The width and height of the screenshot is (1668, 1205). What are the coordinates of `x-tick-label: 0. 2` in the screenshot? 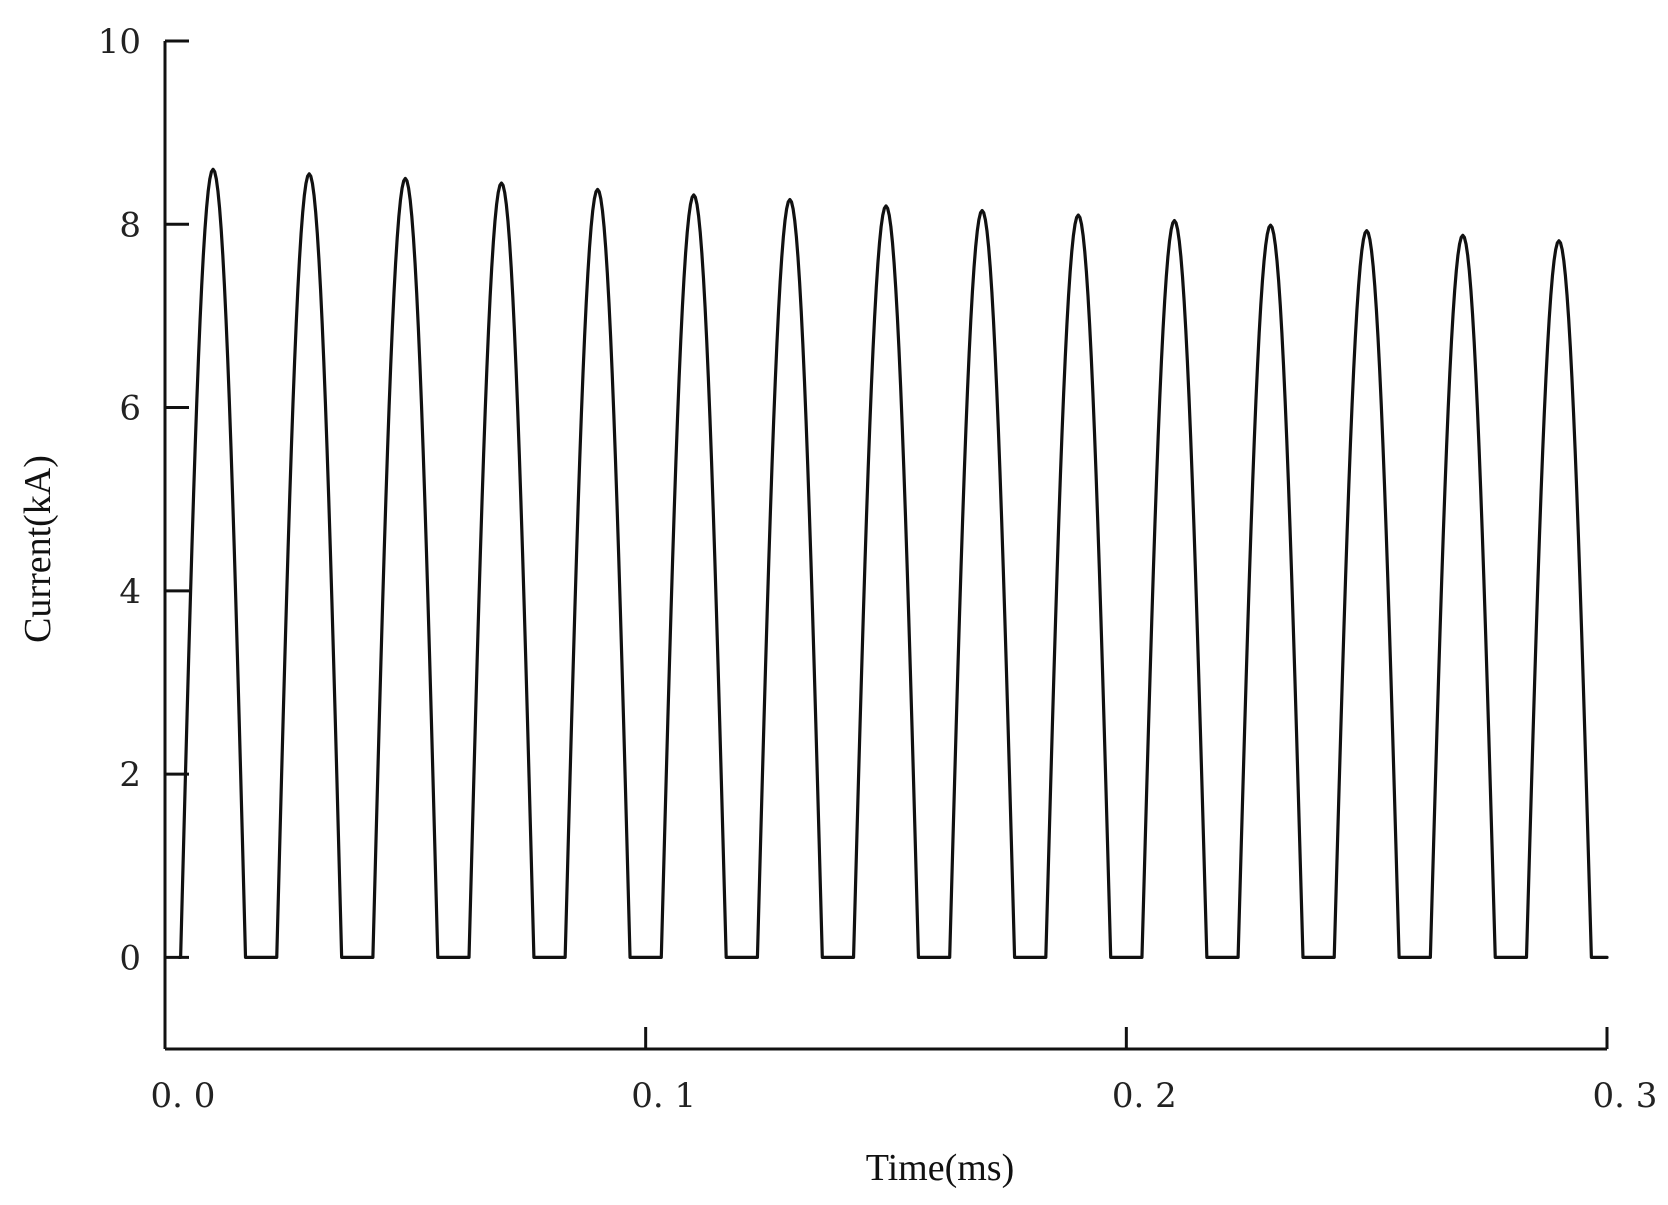 It's located at (1144, 1096).